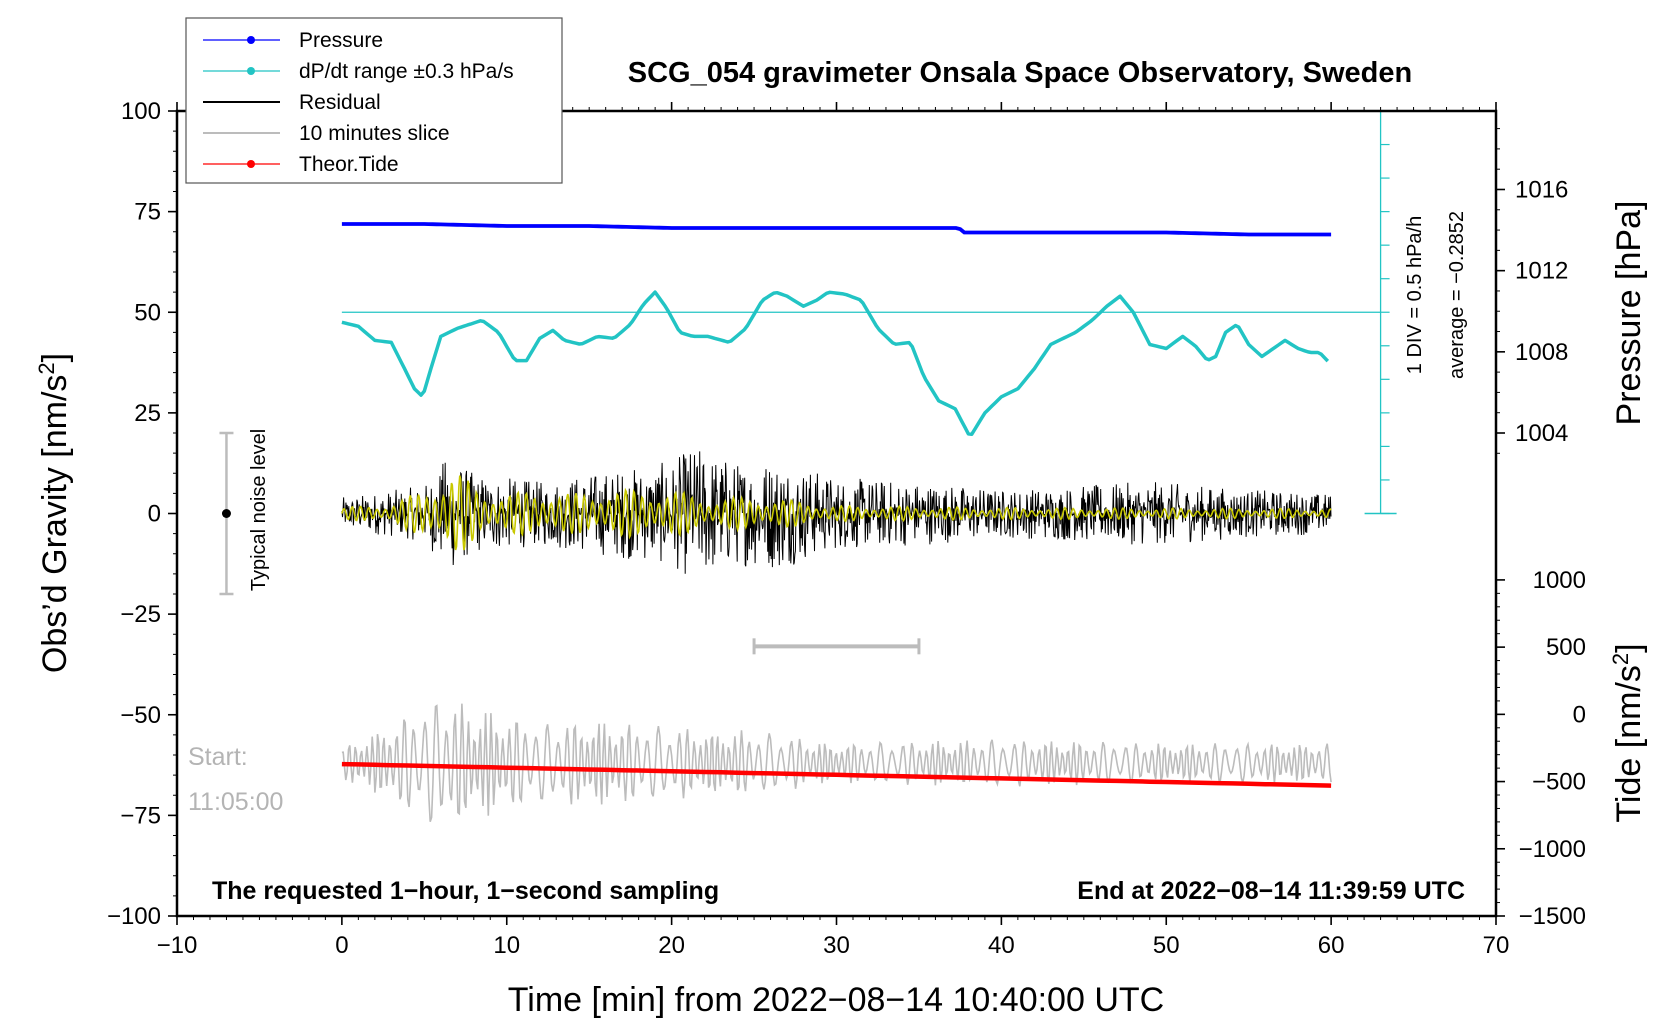 Image resolution: width=1676 pixels, height=1025 pixels. I want to click on noise-level-center-dot, so click(226, 513).